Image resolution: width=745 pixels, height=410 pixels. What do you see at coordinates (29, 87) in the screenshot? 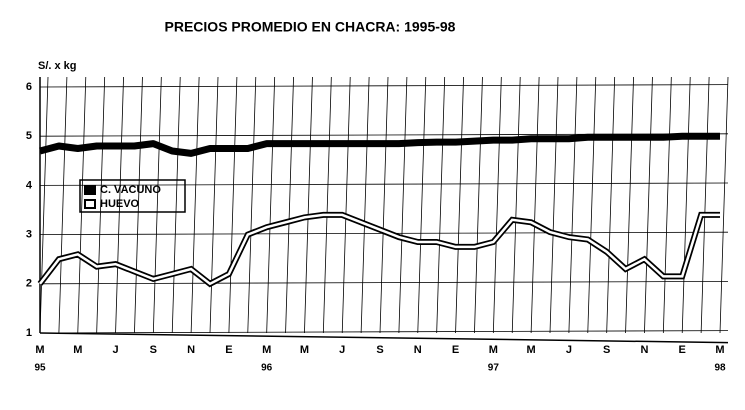
I see `y-tick-label: 6` at bounding box center [29, 87].